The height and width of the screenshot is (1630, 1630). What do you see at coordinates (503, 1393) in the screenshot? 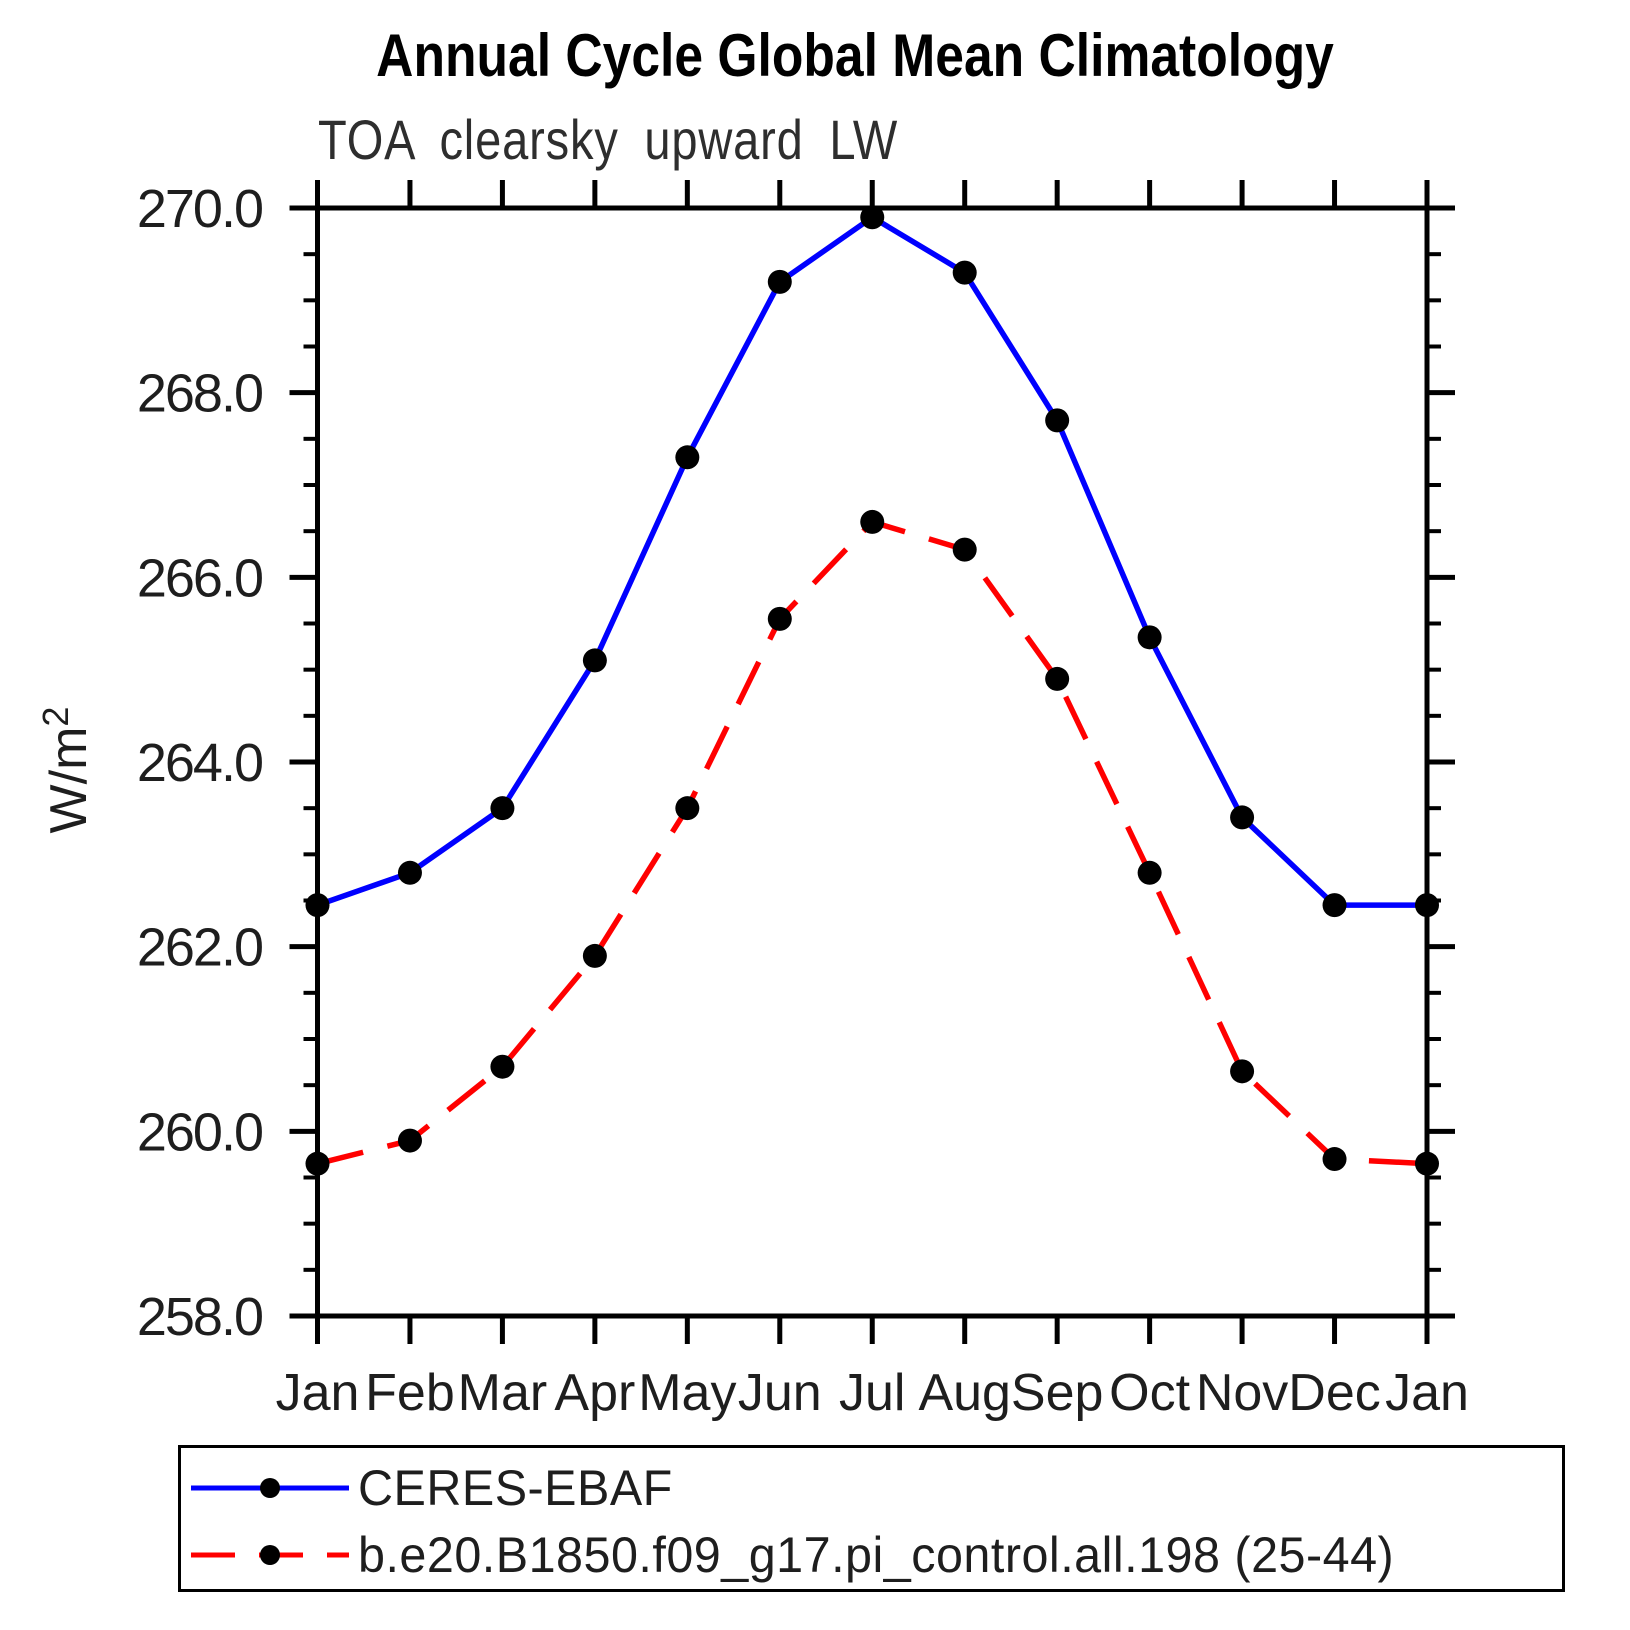
I see `x-tick-label: Mar` at bounding box center [503, 1393].